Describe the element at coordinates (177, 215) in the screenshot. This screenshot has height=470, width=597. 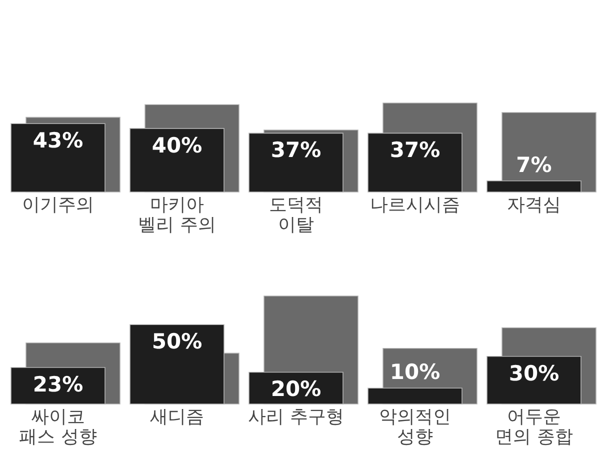
I see `x-tick-label: 마키아 벨리 주의` at that location.